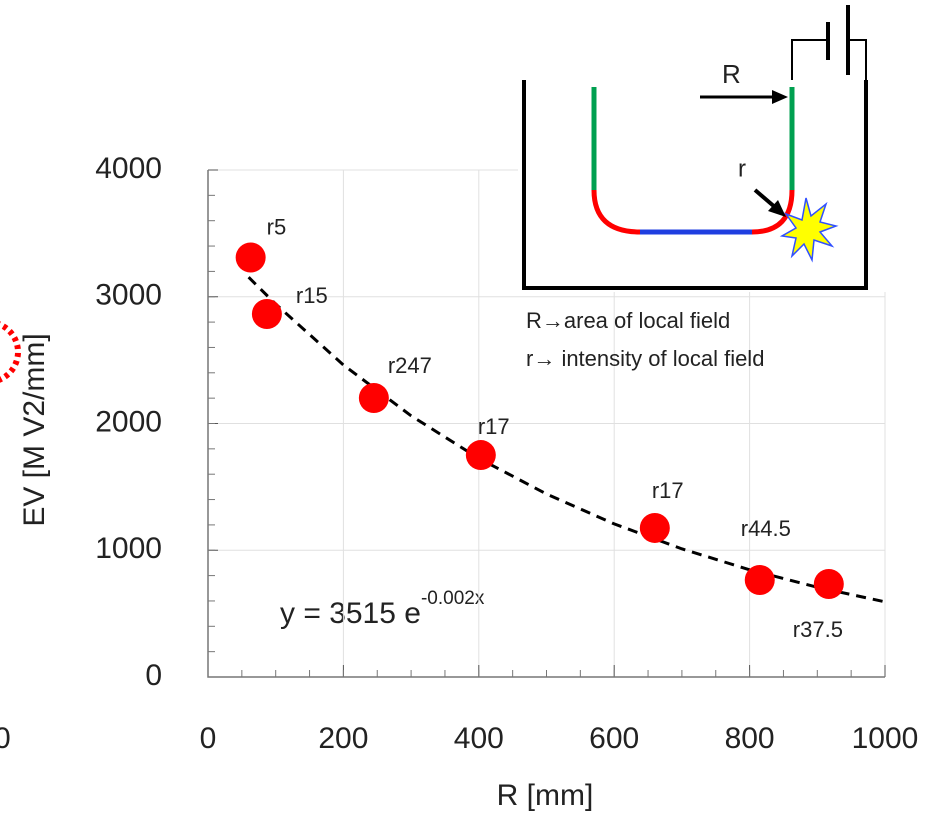 This screenshot has width=939, height=815. Describe the element at coordinates (545, 795) in the screenshot. I see `x-axis-label: R [mm]` at that location.